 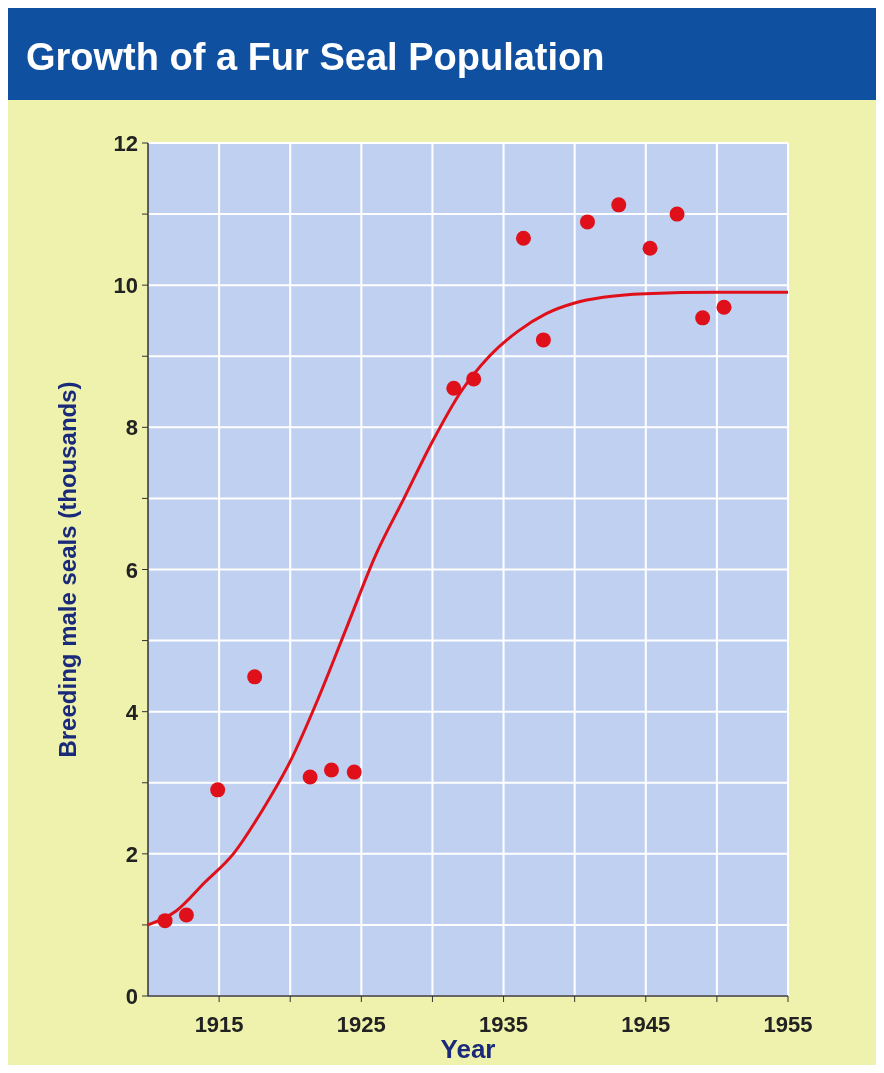 I want to click on y-tick-label: 6, so click(x=131, y=570).